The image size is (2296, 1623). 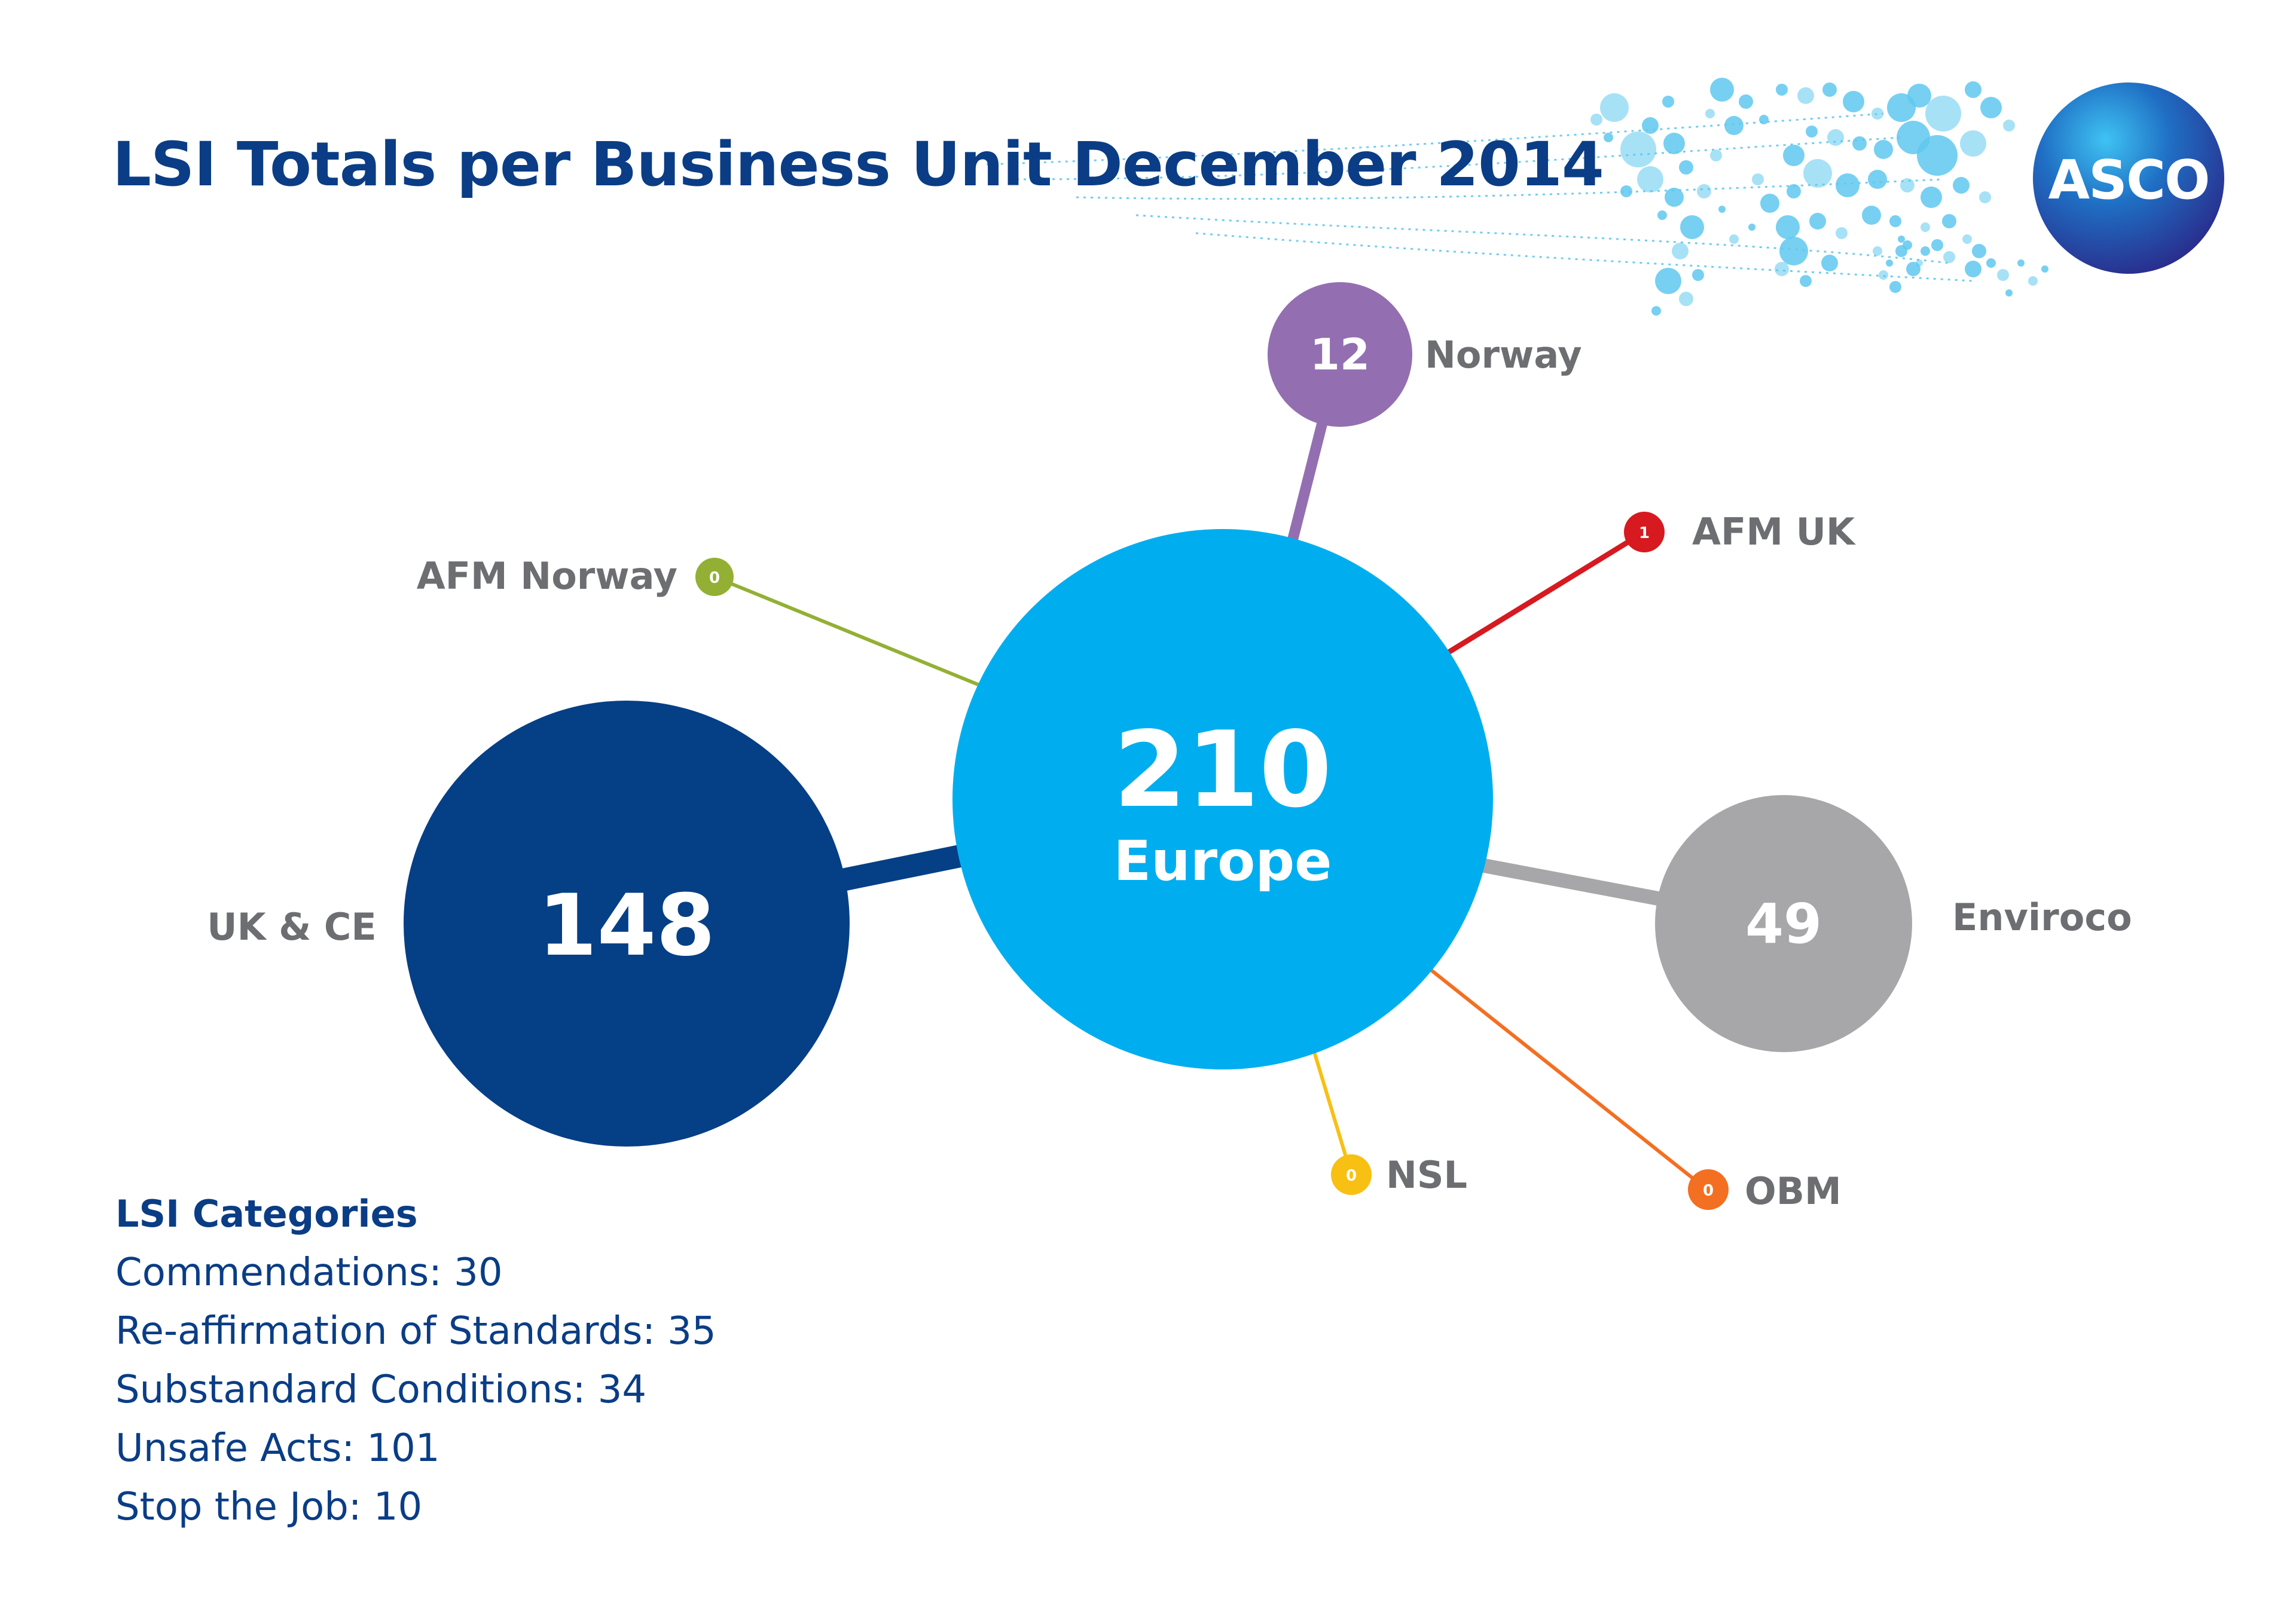 I want to click on asco-logo: ASCO, so click(x=2128, y=178).